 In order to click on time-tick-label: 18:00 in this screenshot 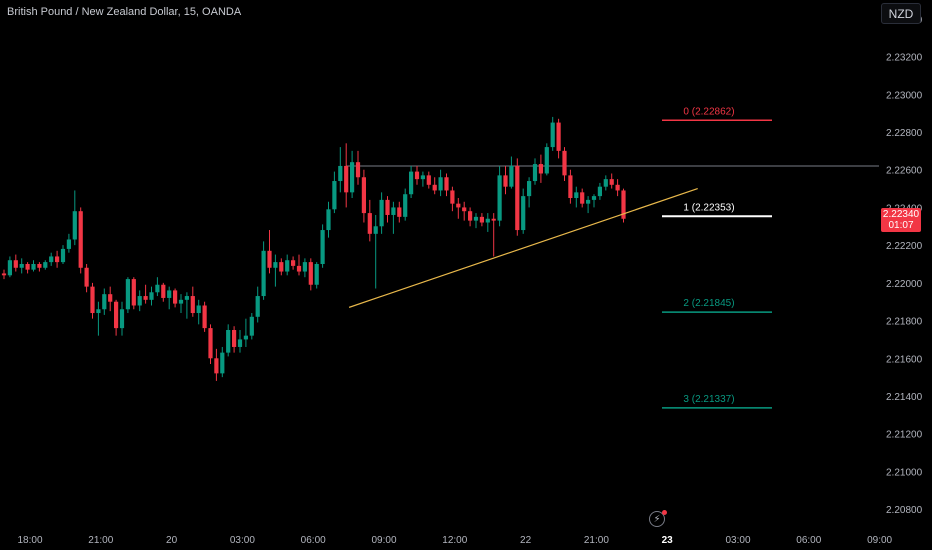, I will do `click(29, 540)`.